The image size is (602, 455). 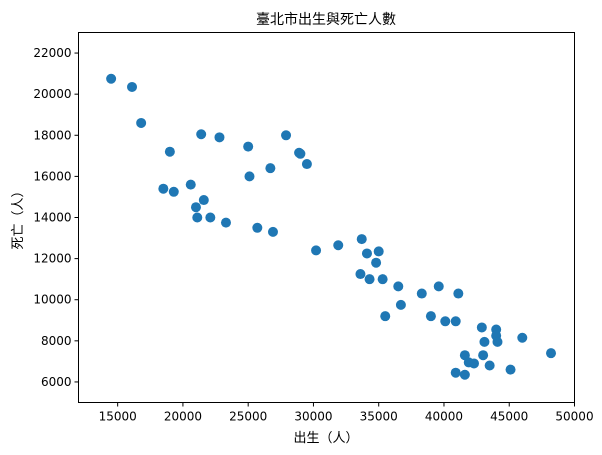 What do you see at coordinates (248, 417) in the screenshot?
I see `x-tick-label-2: 25000` at bounding box center [248, 417].